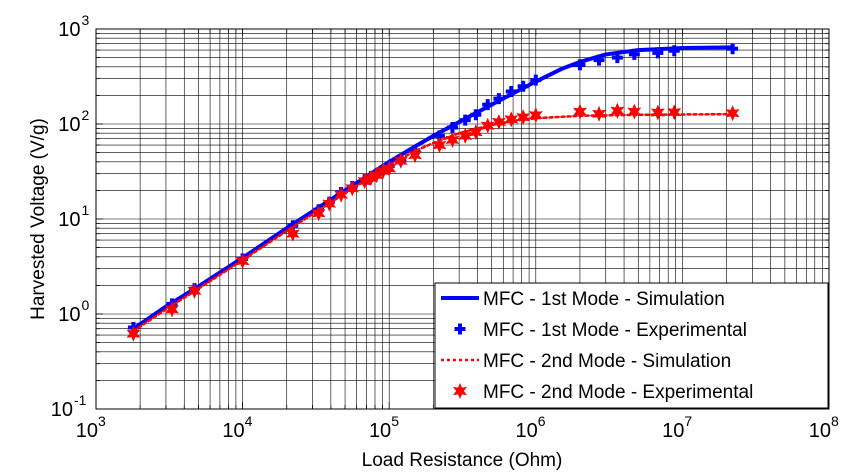 The width and height of the screenshot is (844, 474). Describe the element at coordinates (86, 305) in the screenshot. I see `svg-text: 0` at that location.